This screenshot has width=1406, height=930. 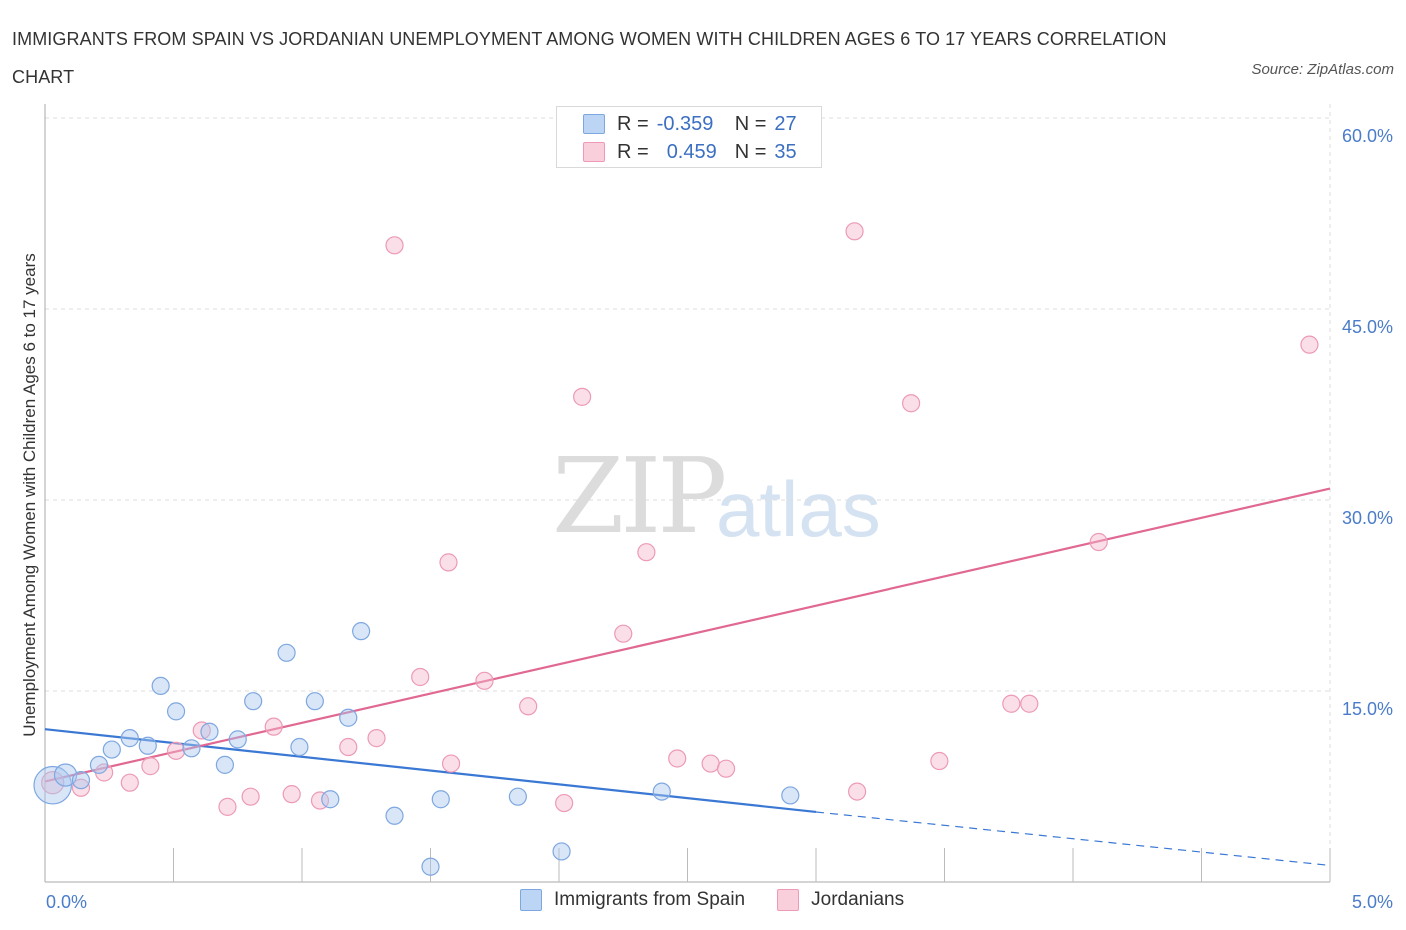 I want to click on y-tick-labels: 15.0% 30.0% 45.0% 60.0%, so click(x=1367, y=422).